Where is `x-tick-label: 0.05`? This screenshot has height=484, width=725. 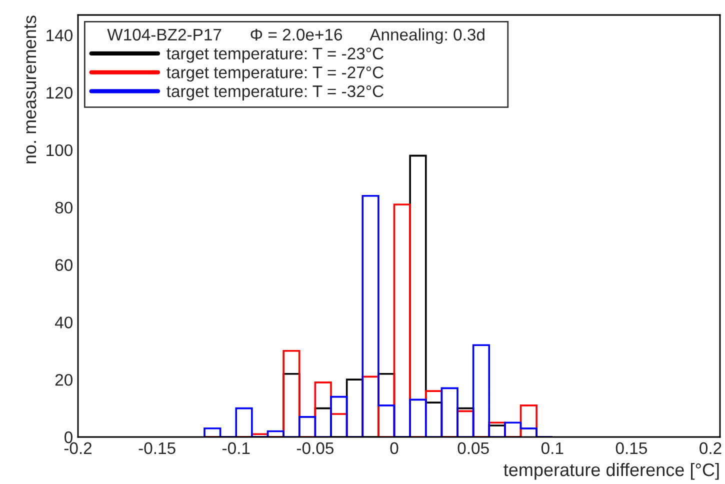
x-tick-label: 0.05 is located at coordinates (473, 448).